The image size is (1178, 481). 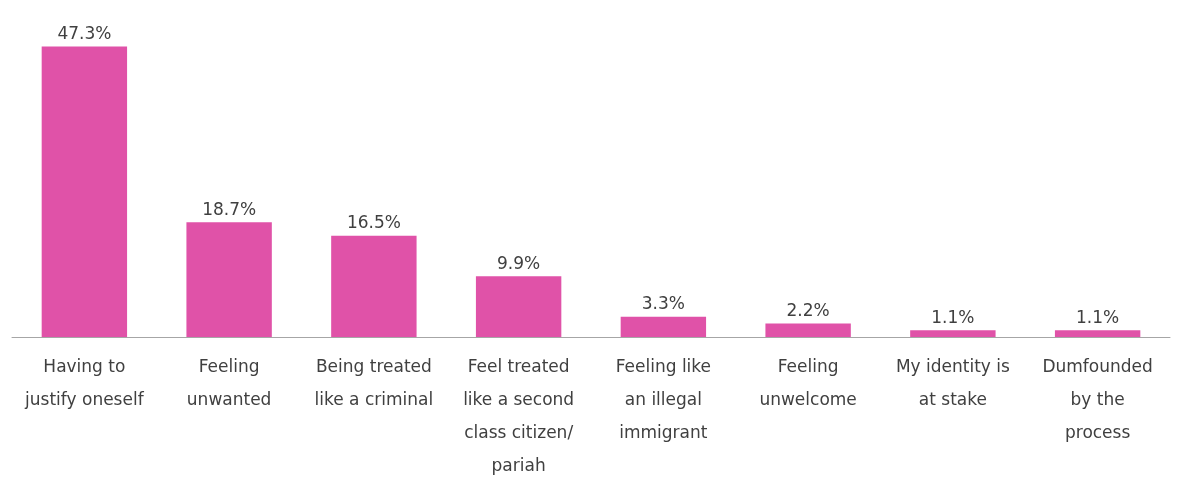 What do you see at coordinates (373, 222) in the screenshot?
I see `data-label: 16.5%` at bounding box center [373, 222].